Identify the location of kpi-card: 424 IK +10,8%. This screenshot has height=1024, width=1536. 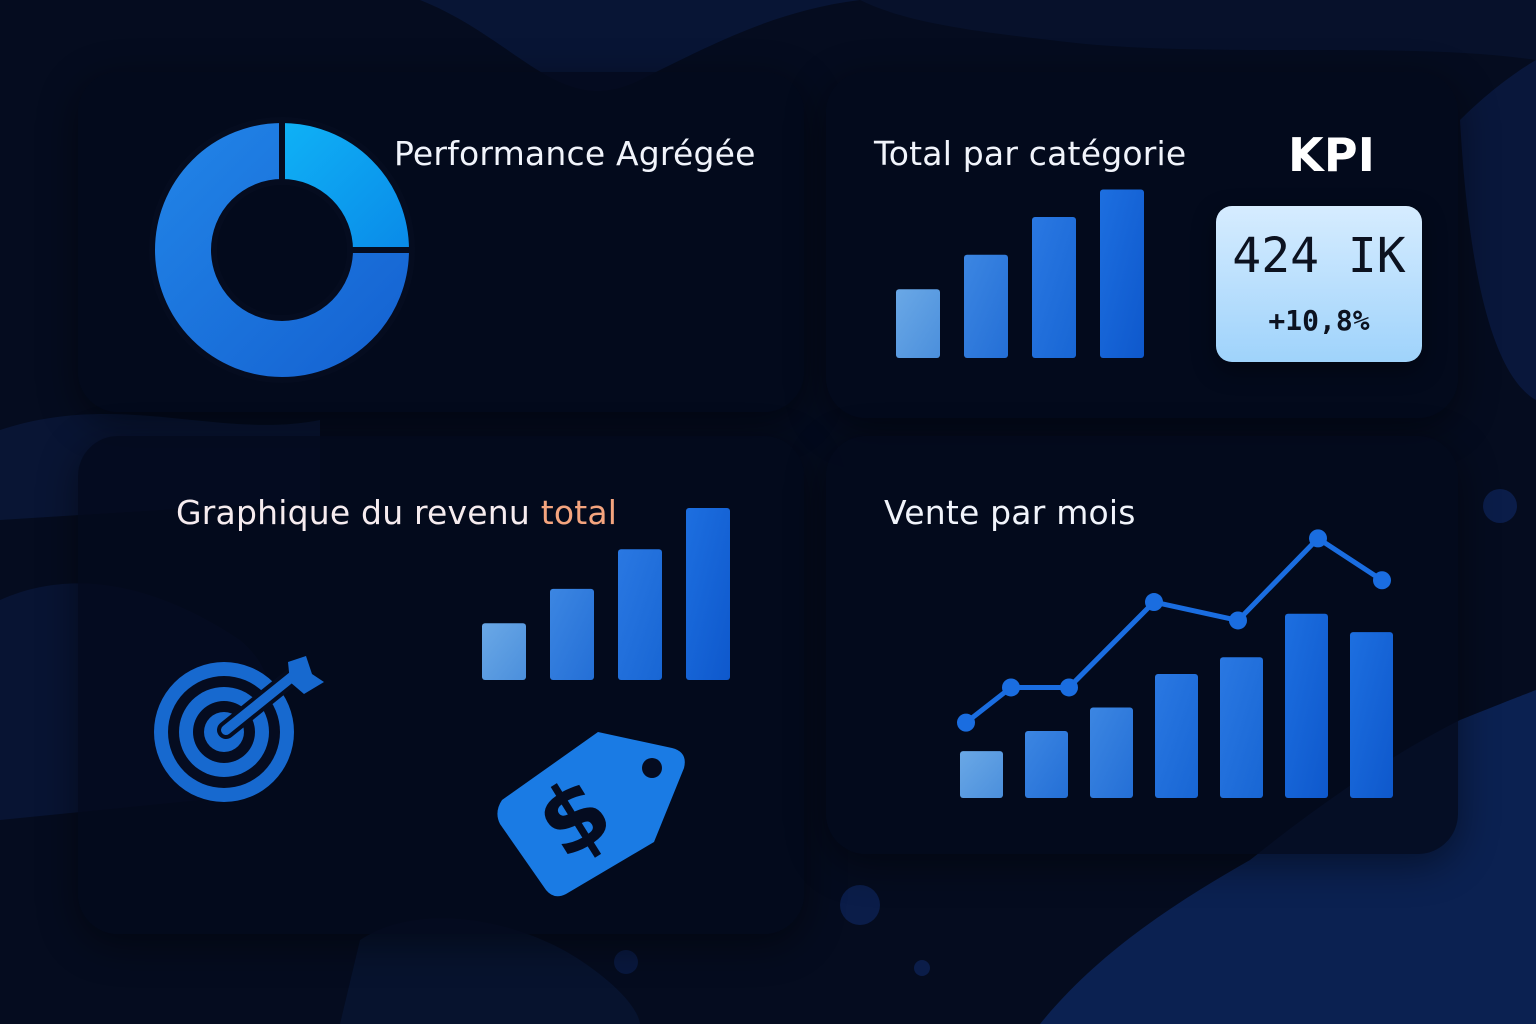
(1319, 284).